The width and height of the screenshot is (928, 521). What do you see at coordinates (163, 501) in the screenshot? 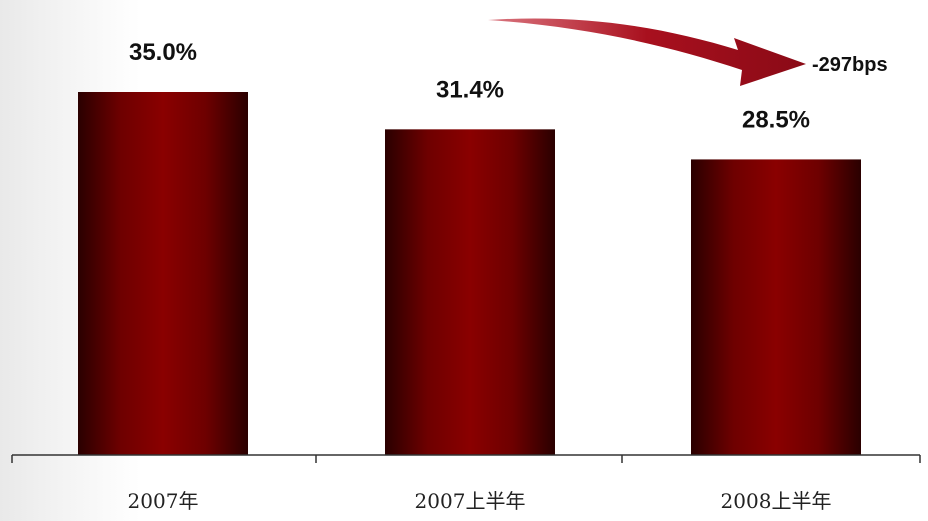
I see `category-label: 2007年` at bounding box center [163, 501].